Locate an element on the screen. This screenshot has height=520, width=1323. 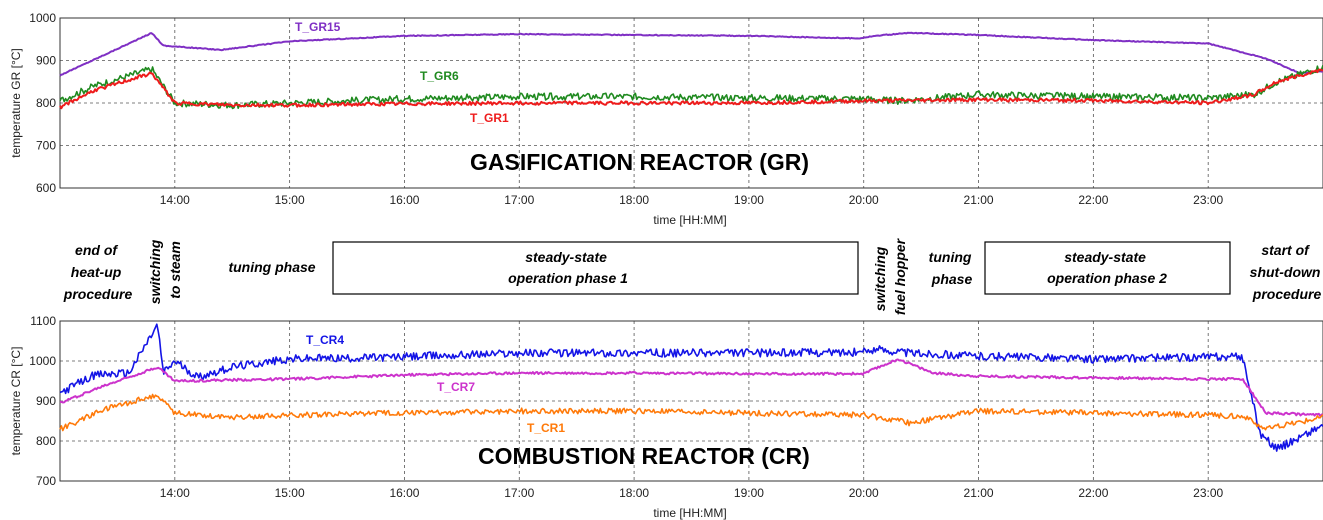
cr-ytick-label: 1100 is located at coordinates (43, 321).